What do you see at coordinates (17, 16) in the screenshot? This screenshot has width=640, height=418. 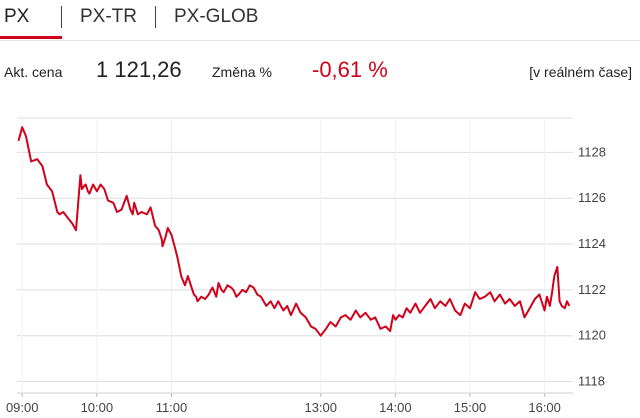 I see `tab-px: PX` at bounding box center [17, 16].